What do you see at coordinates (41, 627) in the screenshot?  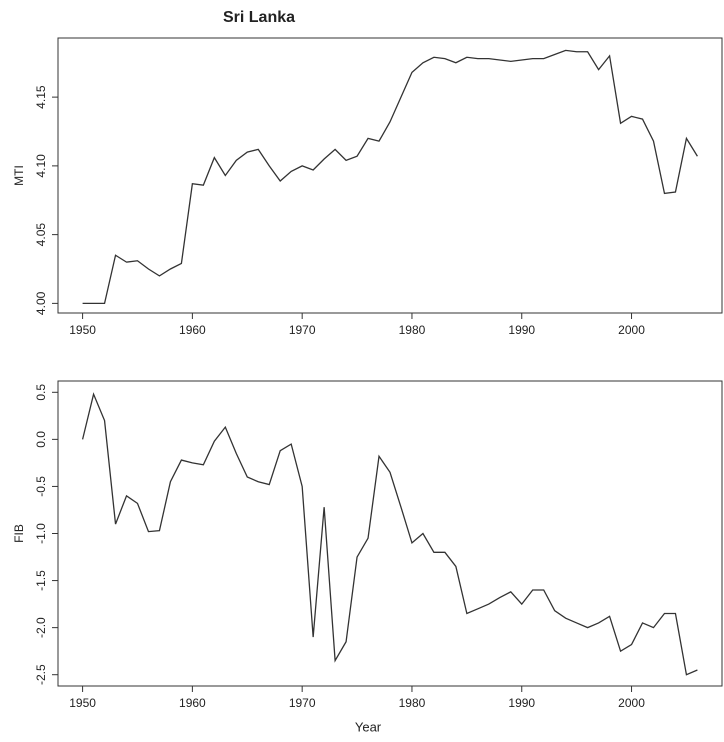 I see `y-tick-label: -2.0` at bounding box center [41, 627].